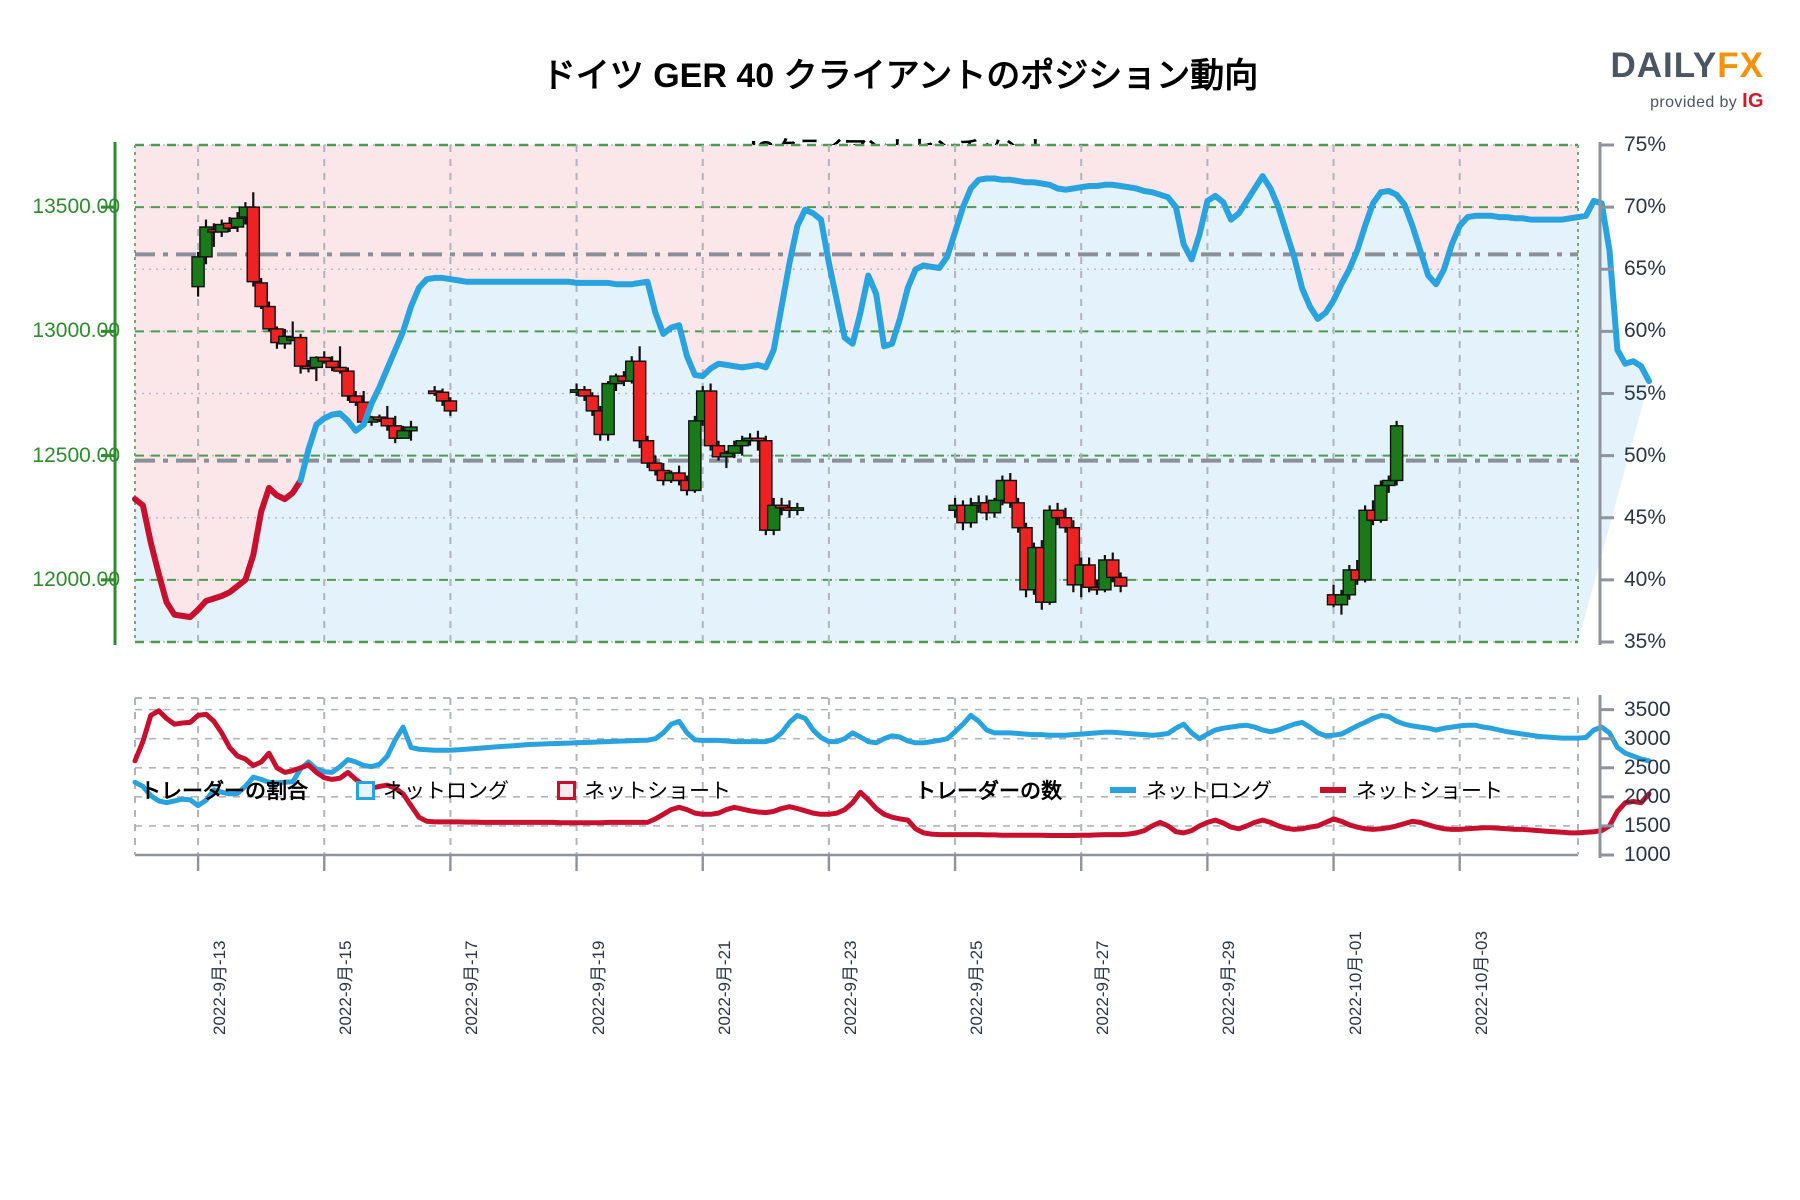 The image size is (1800, 1200). What do you see at coordinates (224, 791) in the screenshot?
I see `legend-ratio-title: トレーダーの割合` at bounding box center [224, 791].